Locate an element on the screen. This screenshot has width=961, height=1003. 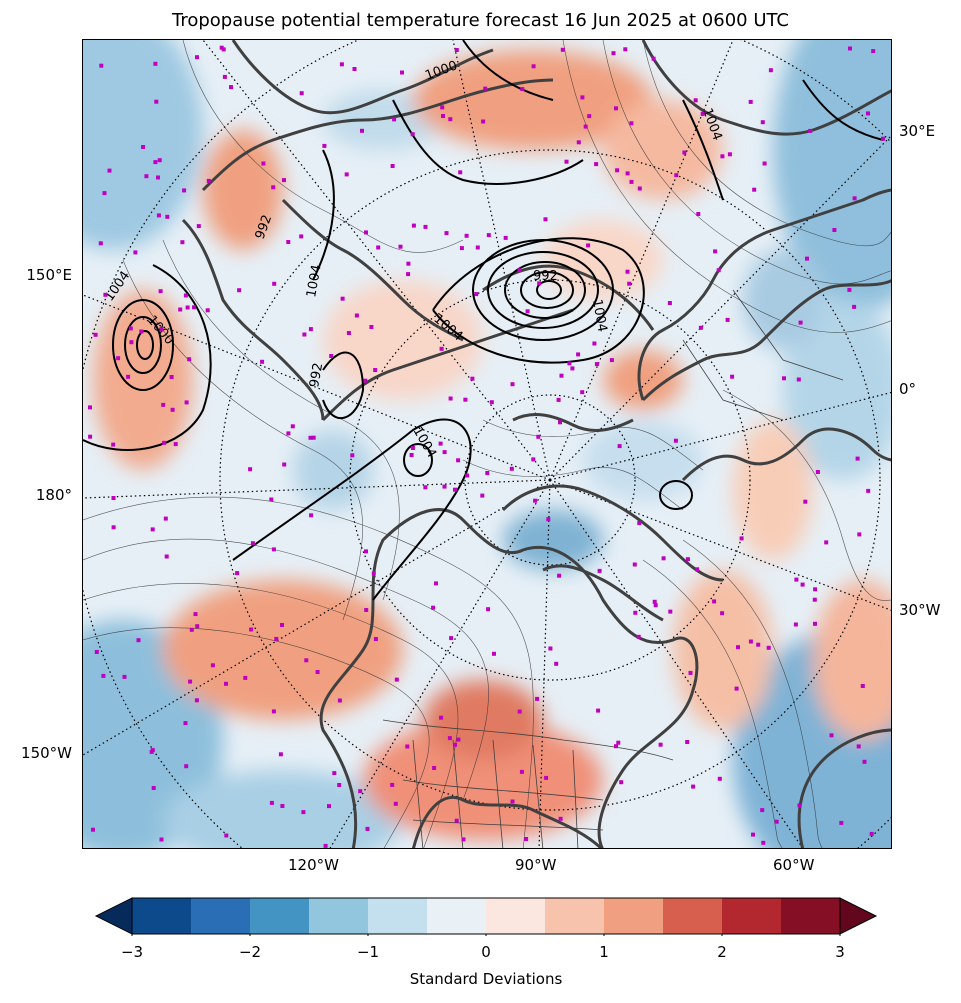
contour-label: 1004 is located at coordinates (314, 280).